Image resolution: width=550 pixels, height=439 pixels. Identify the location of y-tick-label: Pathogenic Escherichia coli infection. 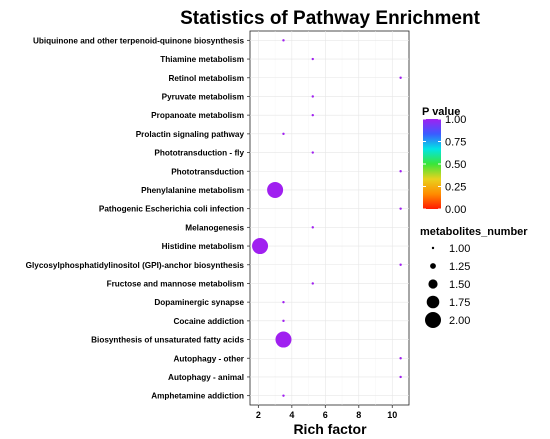
(171, 209).